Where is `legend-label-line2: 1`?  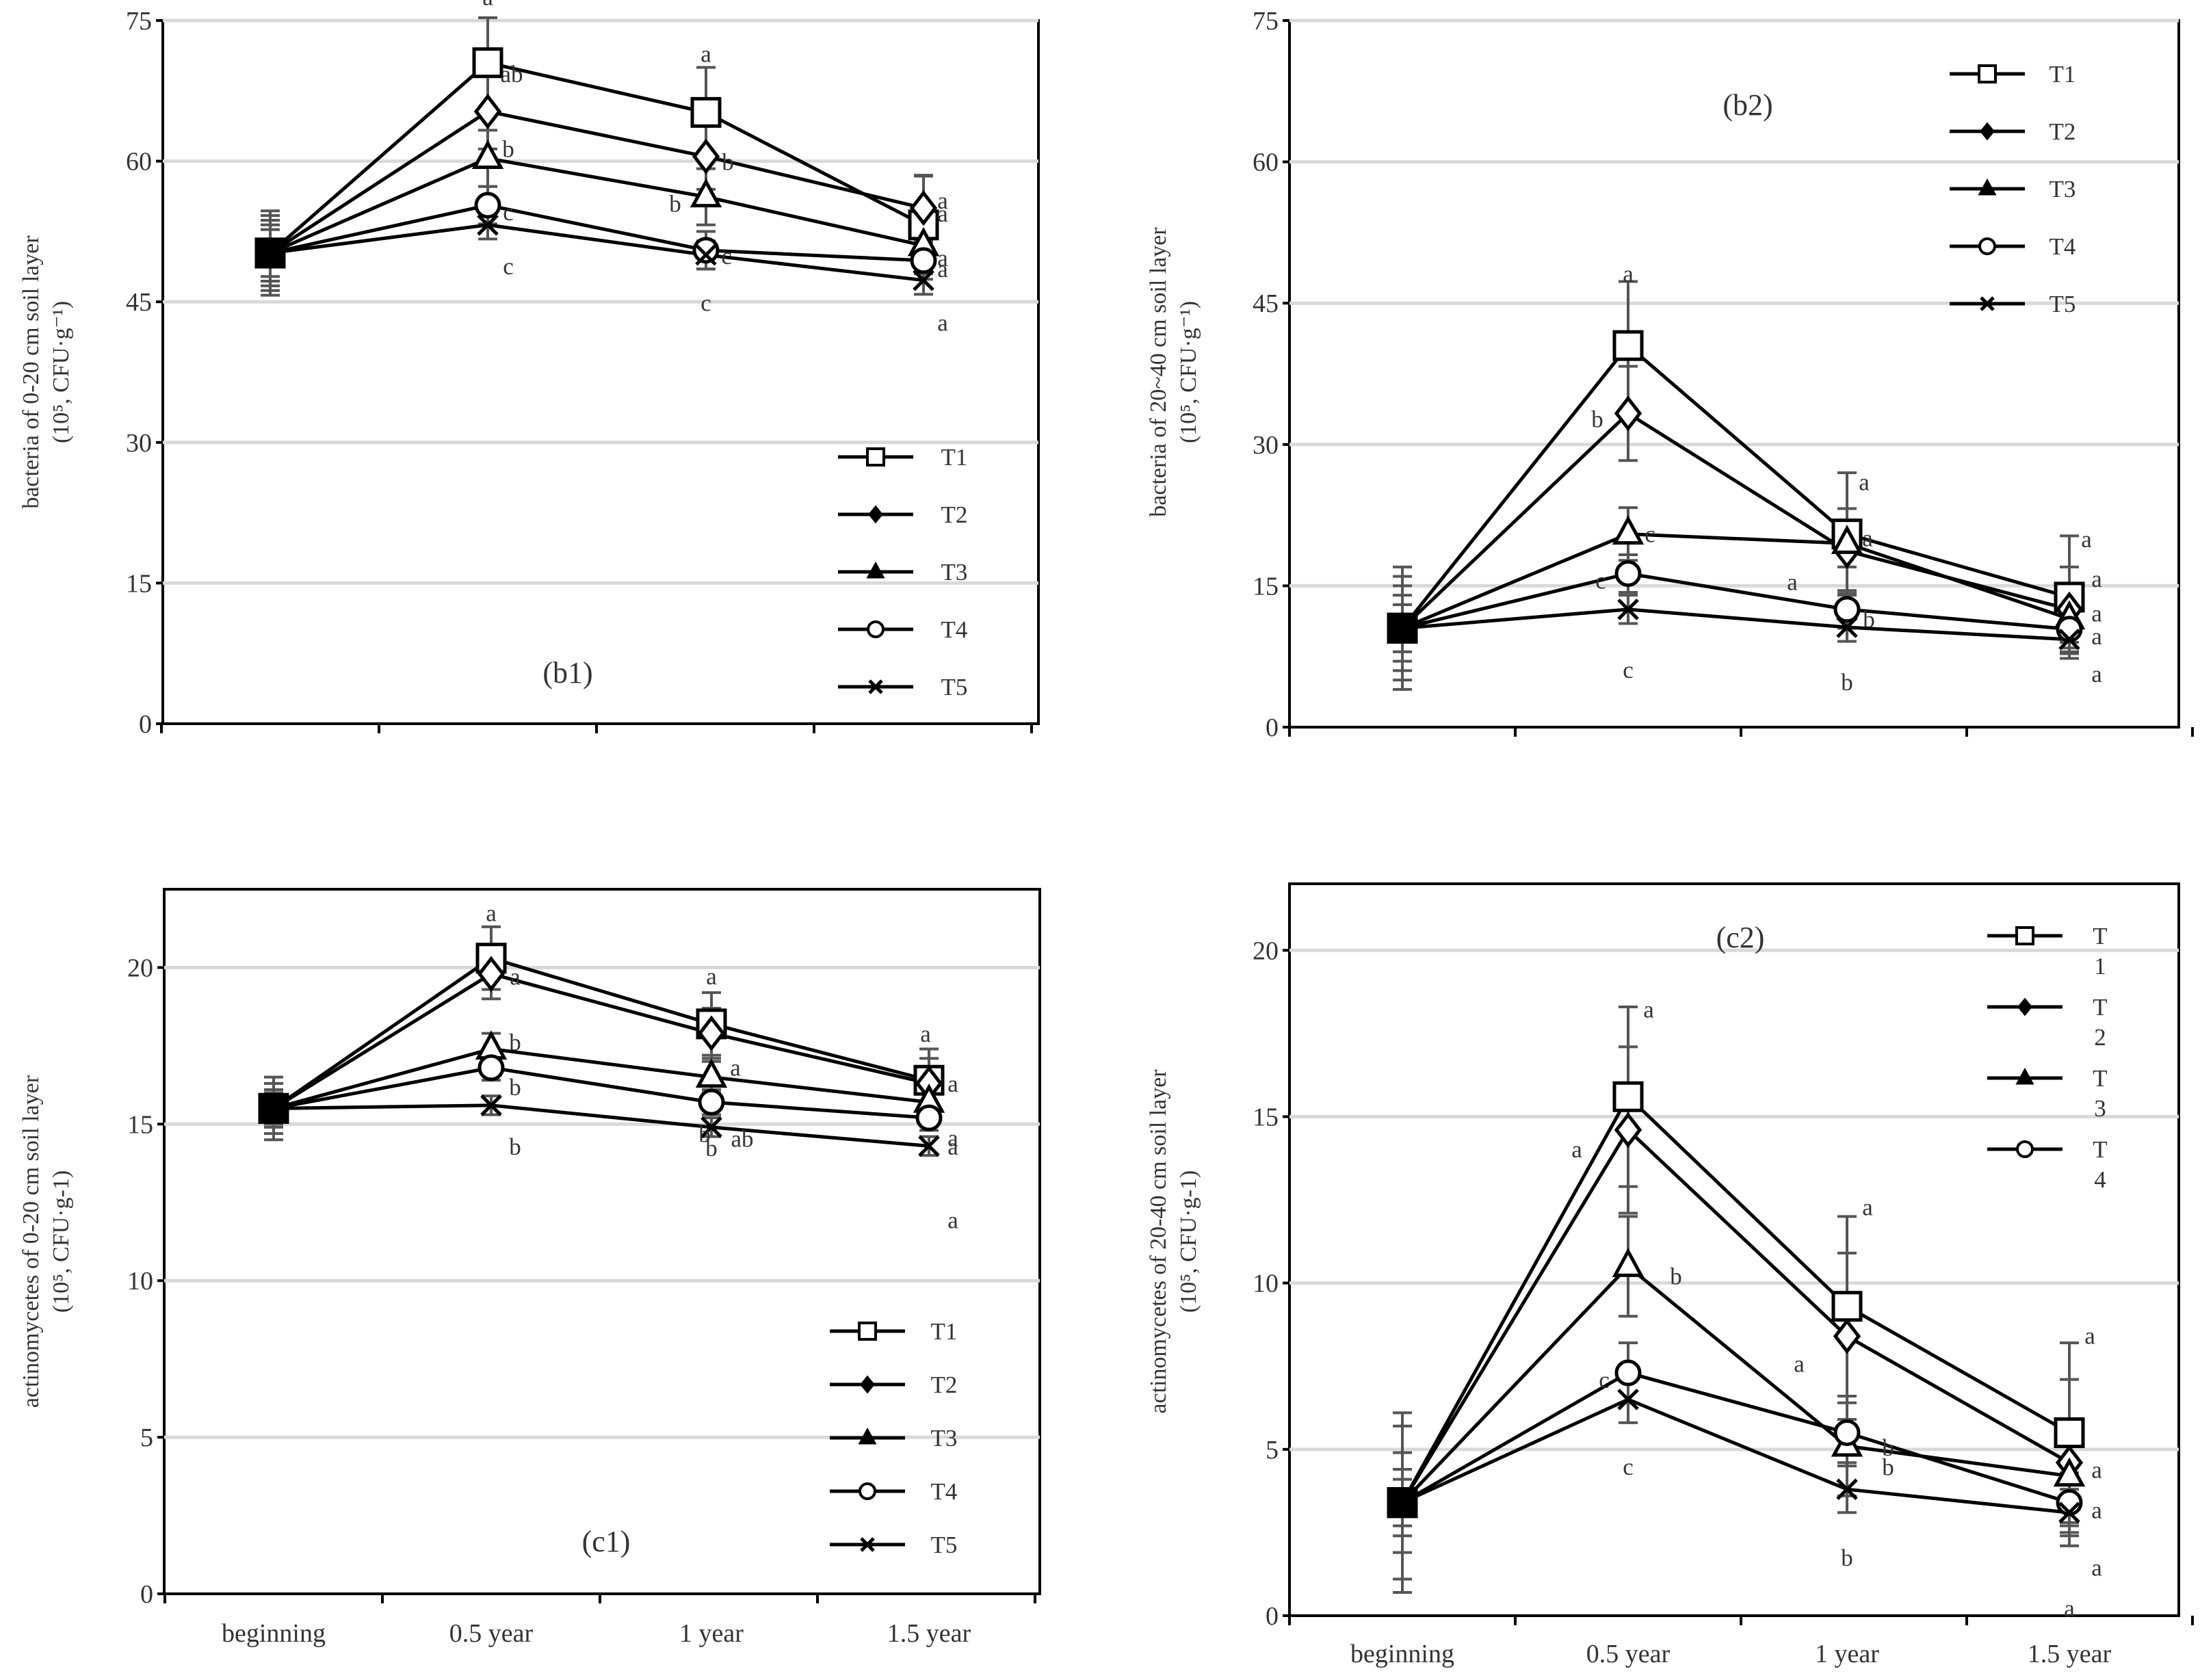 legend-label-line2: 1 is located at coordinates (2100, 966).